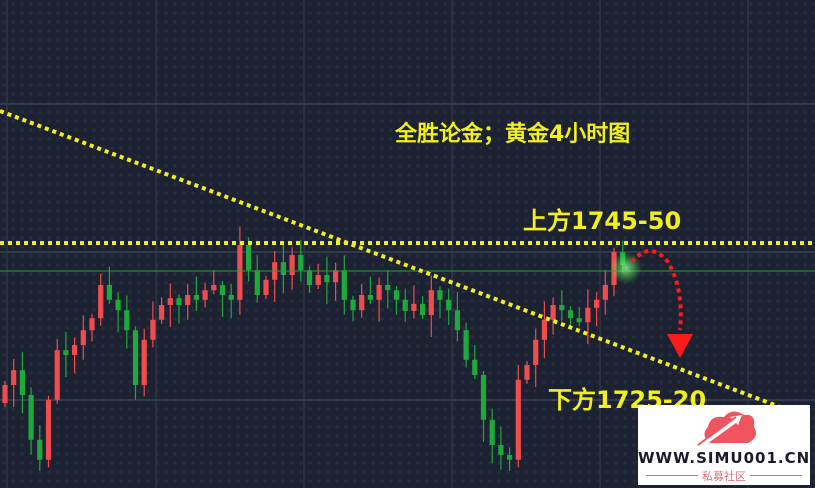 This screenshot has width=815, height=488. Describe the element at coordinates (726, 429) in the screenshot. I see `cloud-arrow-logo-icon` at that location.